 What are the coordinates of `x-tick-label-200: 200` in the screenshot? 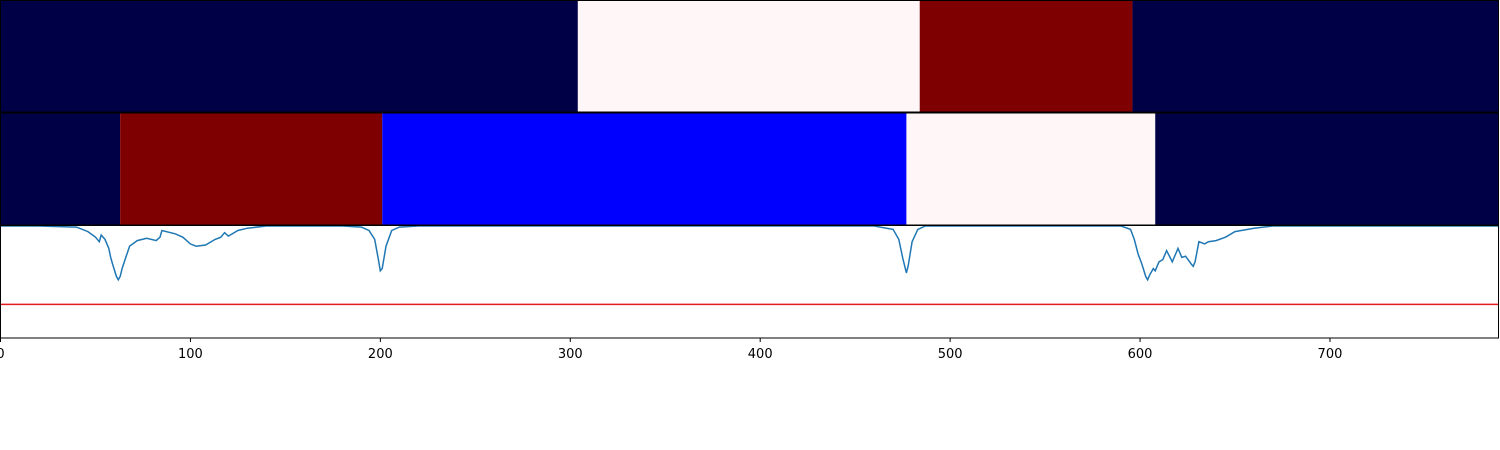 It's located at (380, 354).